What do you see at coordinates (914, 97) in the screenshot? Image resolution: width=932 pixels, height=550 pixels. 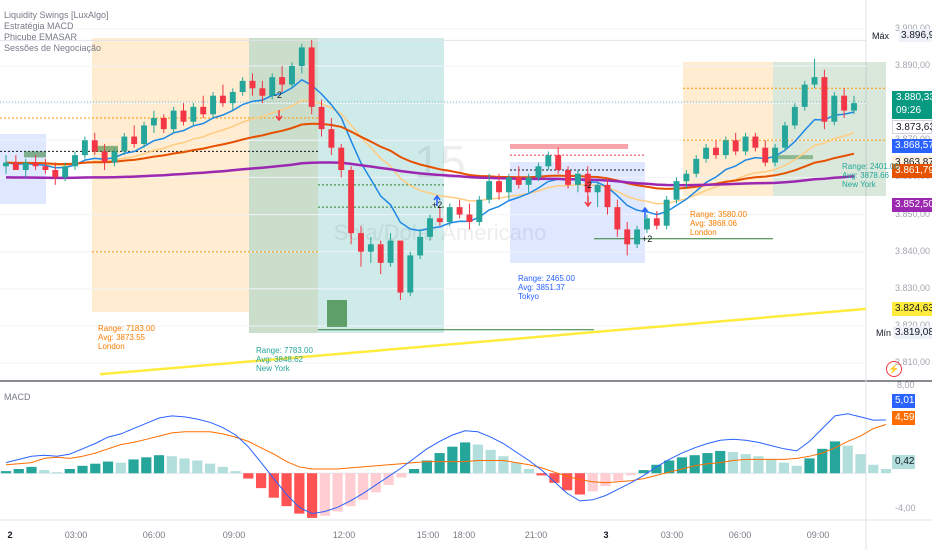 I see `current-price-value: 3.880,33` at bounding box center [914, 97].